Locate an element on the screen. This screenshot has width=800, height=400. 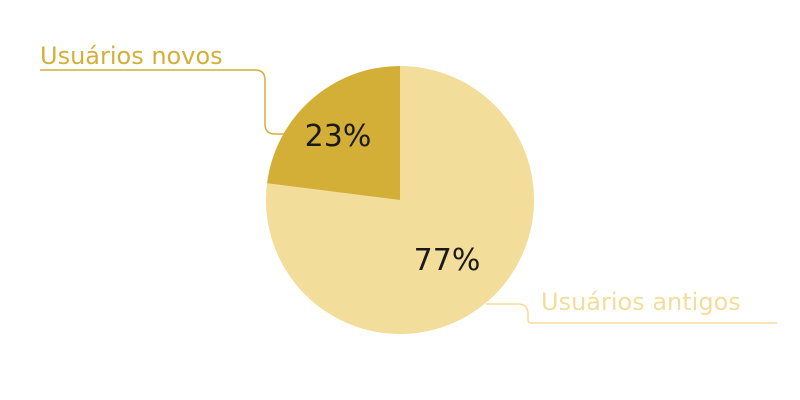
category-label-usuarios-novos: Usuários novos is located at coordinates (131, 56).